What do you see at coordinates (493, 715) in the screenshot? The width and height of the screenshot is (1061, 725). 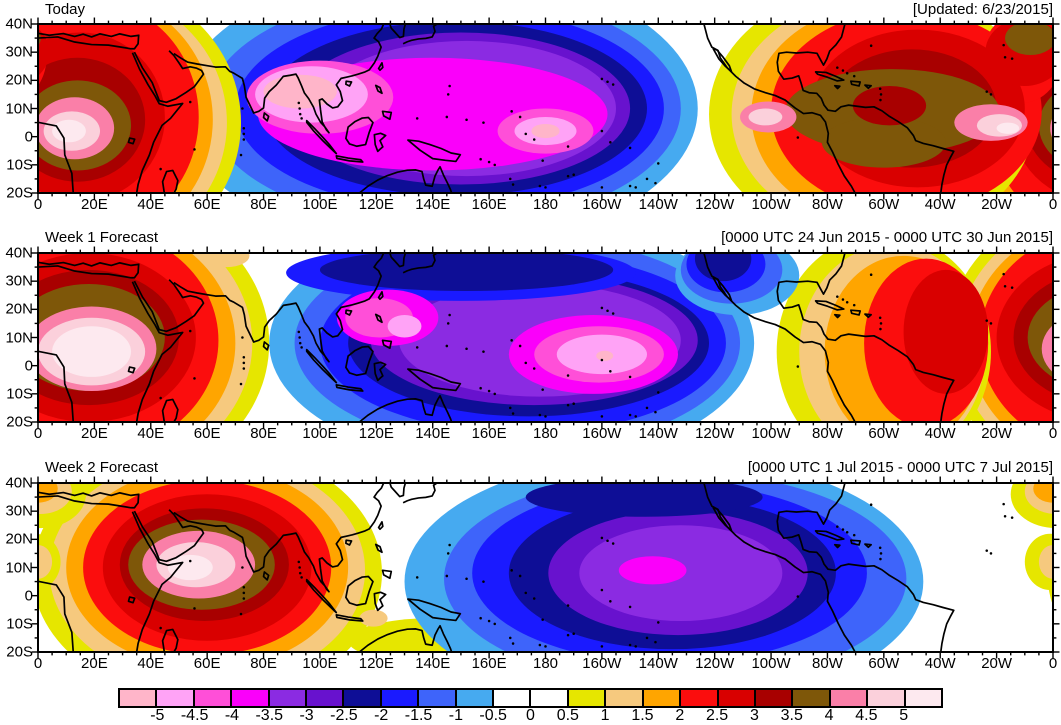 I see `colorbar-tick-label: -0.5` at bounding box center [493, 715].